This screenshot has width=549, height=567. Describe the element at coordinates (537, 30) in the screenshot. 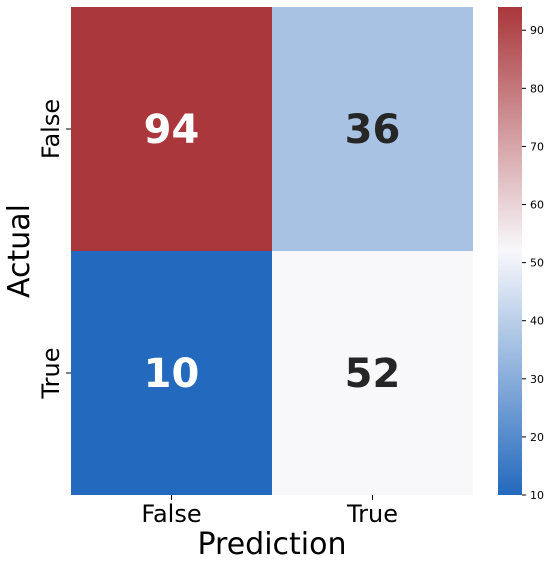

I see `colorbar-tick-label: 90` at that location.